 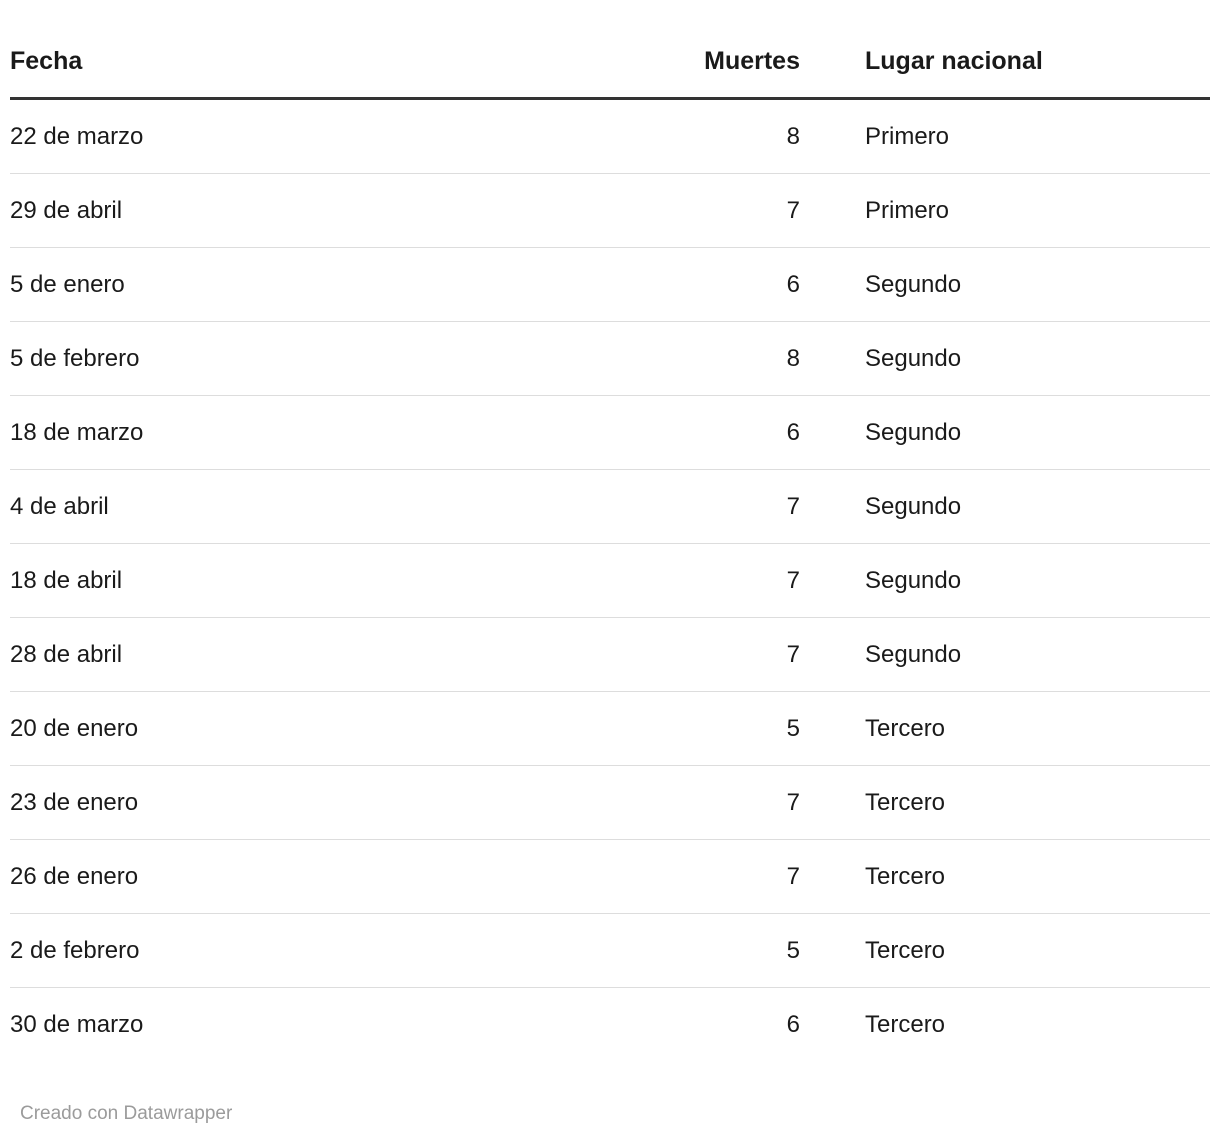 I want to click on cell-fecha: 4 de abril, so click(x=340, y=506).